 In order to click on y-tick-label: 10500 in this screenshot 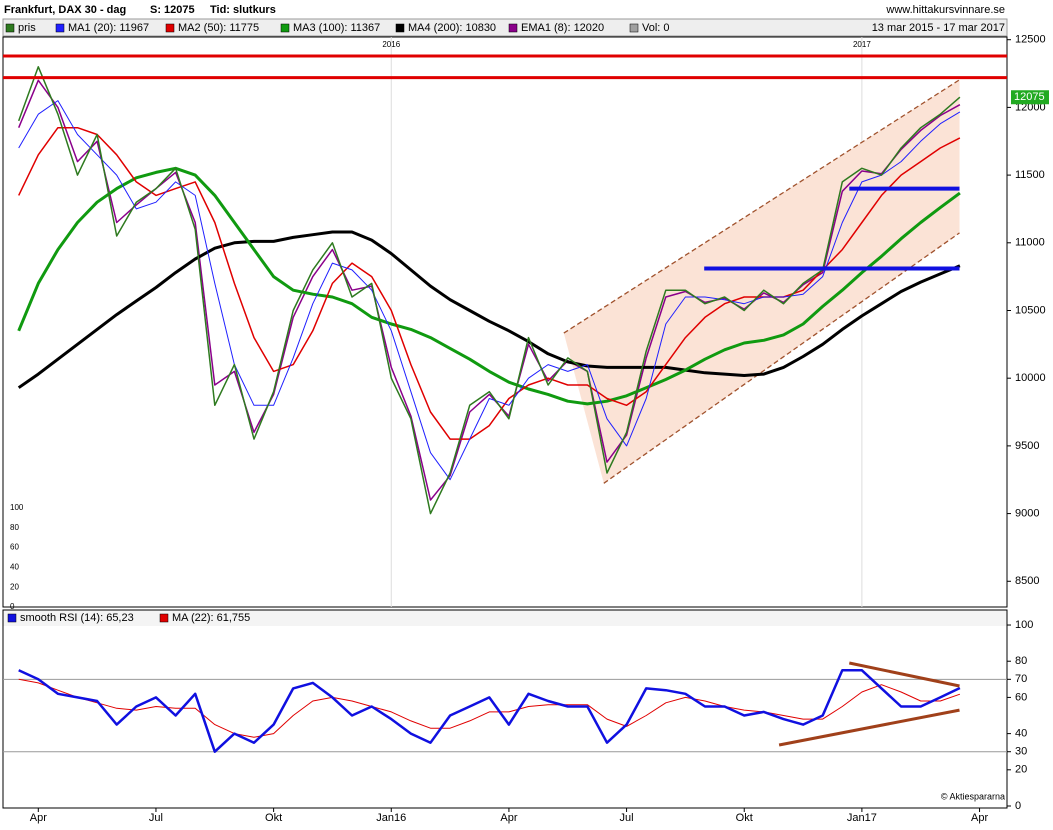, I will do `click(1030, 310)`.